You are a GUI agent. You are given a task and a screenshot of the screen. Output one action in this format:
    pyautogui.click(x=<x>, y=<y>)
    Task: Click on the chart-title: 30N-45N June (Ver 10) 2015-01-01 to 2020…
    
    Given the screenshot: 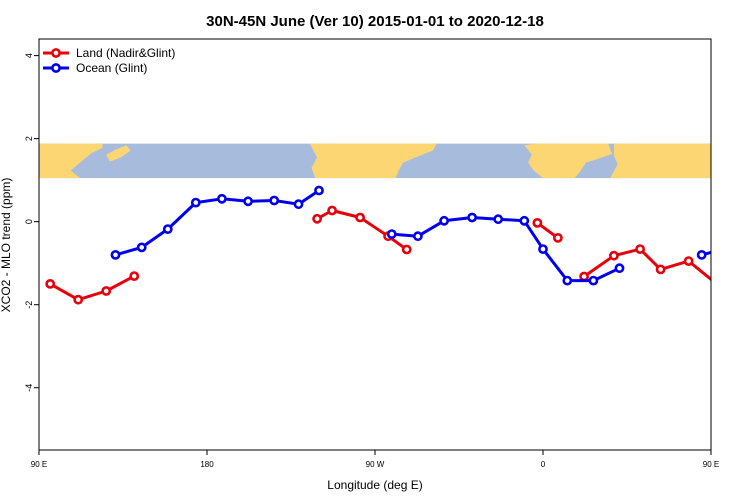 What is the action you would take?
    pyautogui.click(x=375, y=21)
    